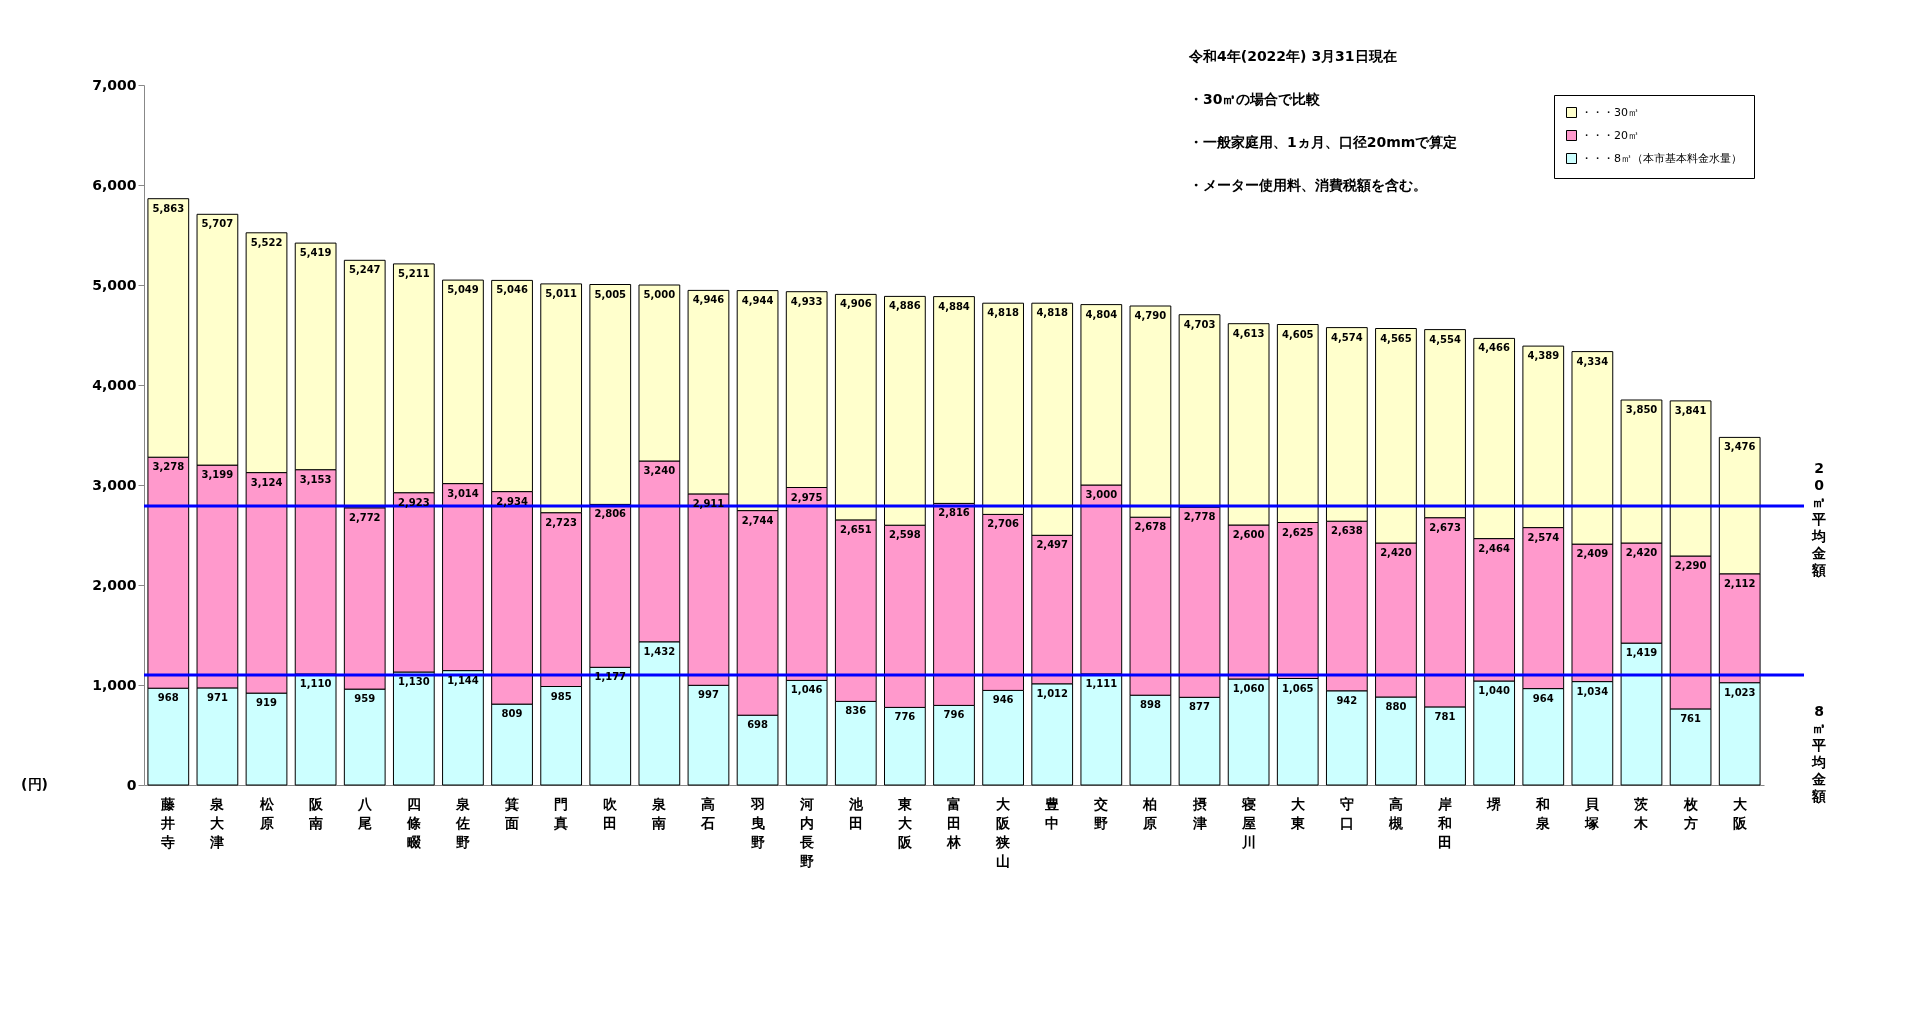  Describe the element at coordinates (758, 725) in the screenshot. I see `annotation: 698` at that location.